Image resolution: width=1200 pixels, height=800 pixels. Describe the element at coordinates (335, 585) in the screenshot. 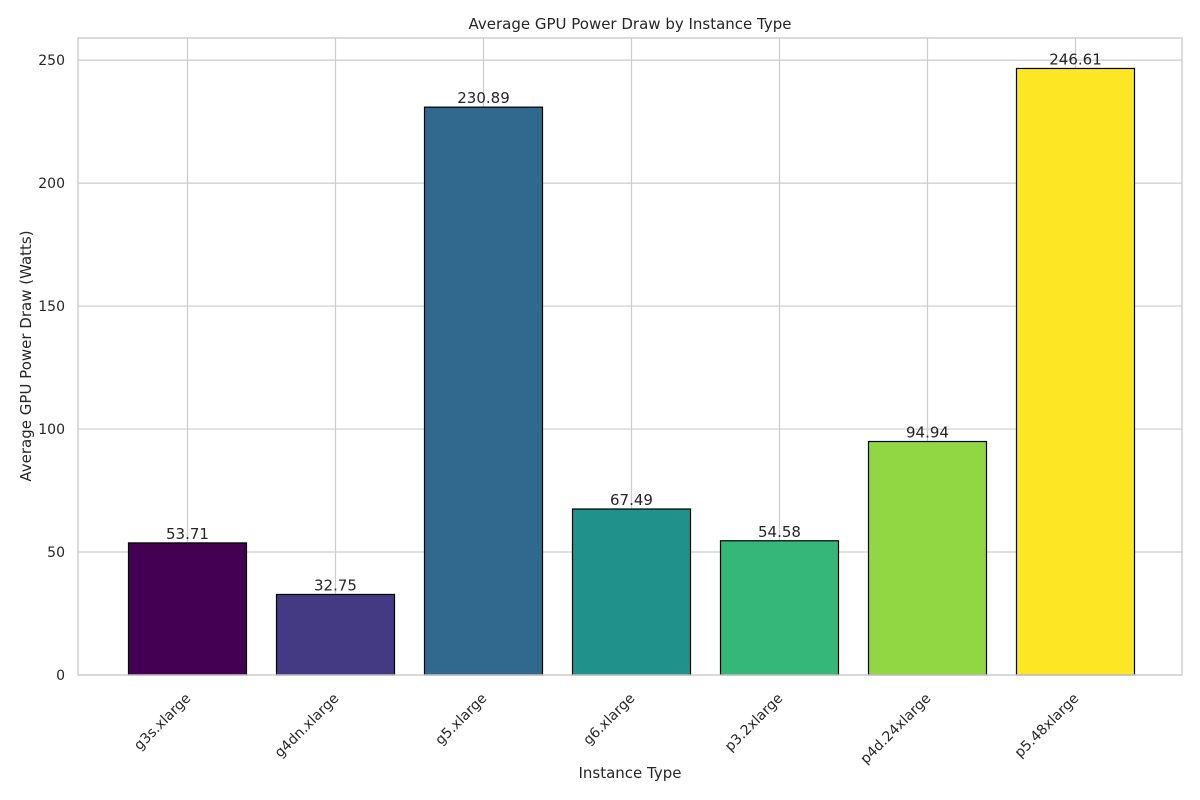

I see `bar-value-label: 32.75` at that location.